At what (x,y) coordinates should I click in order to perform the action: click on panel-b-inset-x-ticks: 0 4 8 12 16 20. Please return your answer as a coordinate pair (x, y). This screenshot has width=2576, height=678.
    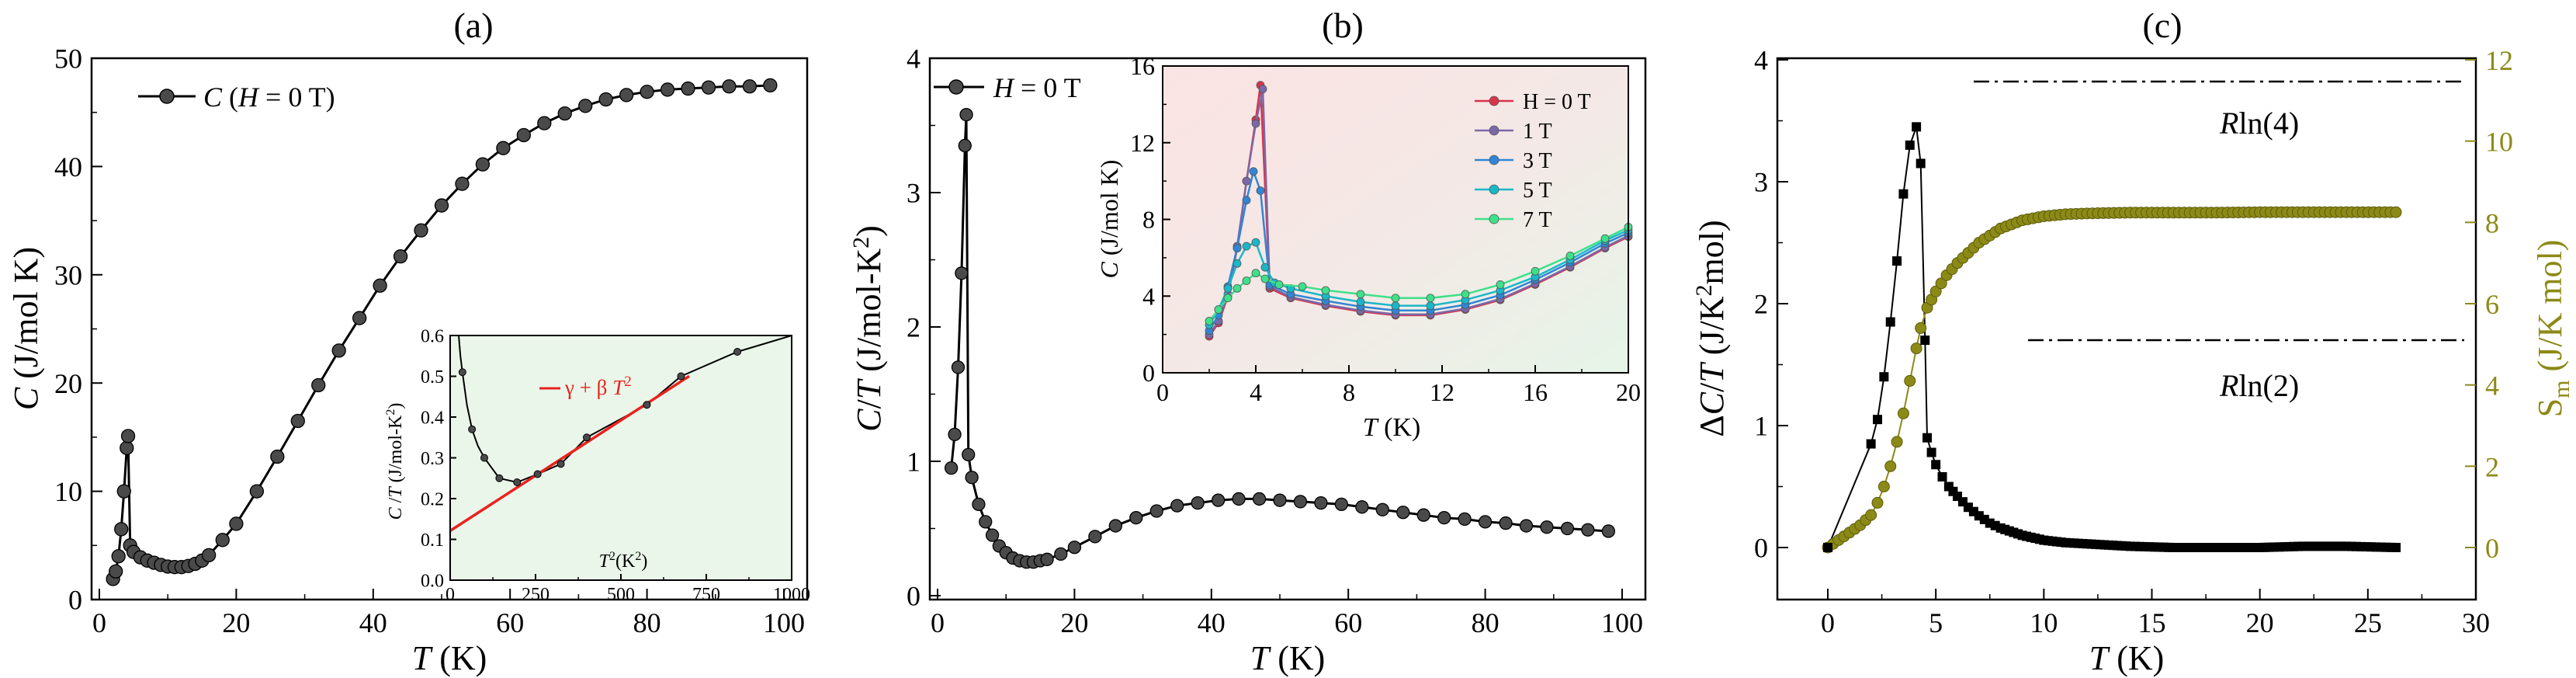
    Looking at the image, I should click on (1398, 385).